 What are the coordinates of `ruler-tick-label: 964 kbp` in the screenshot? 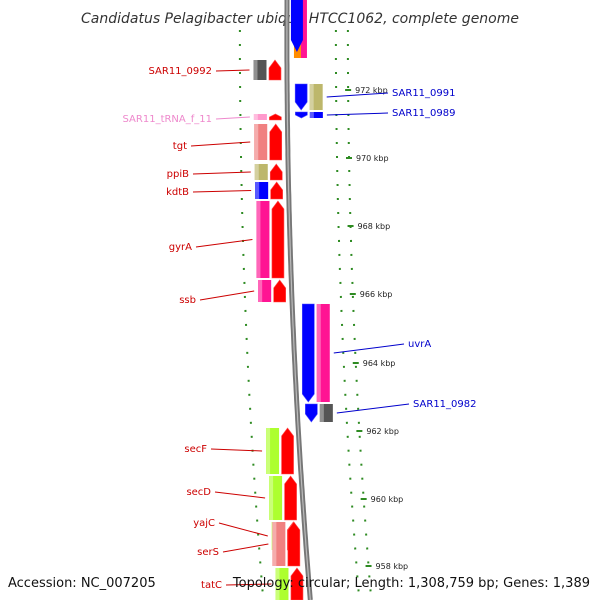 It's located at (379, 363).